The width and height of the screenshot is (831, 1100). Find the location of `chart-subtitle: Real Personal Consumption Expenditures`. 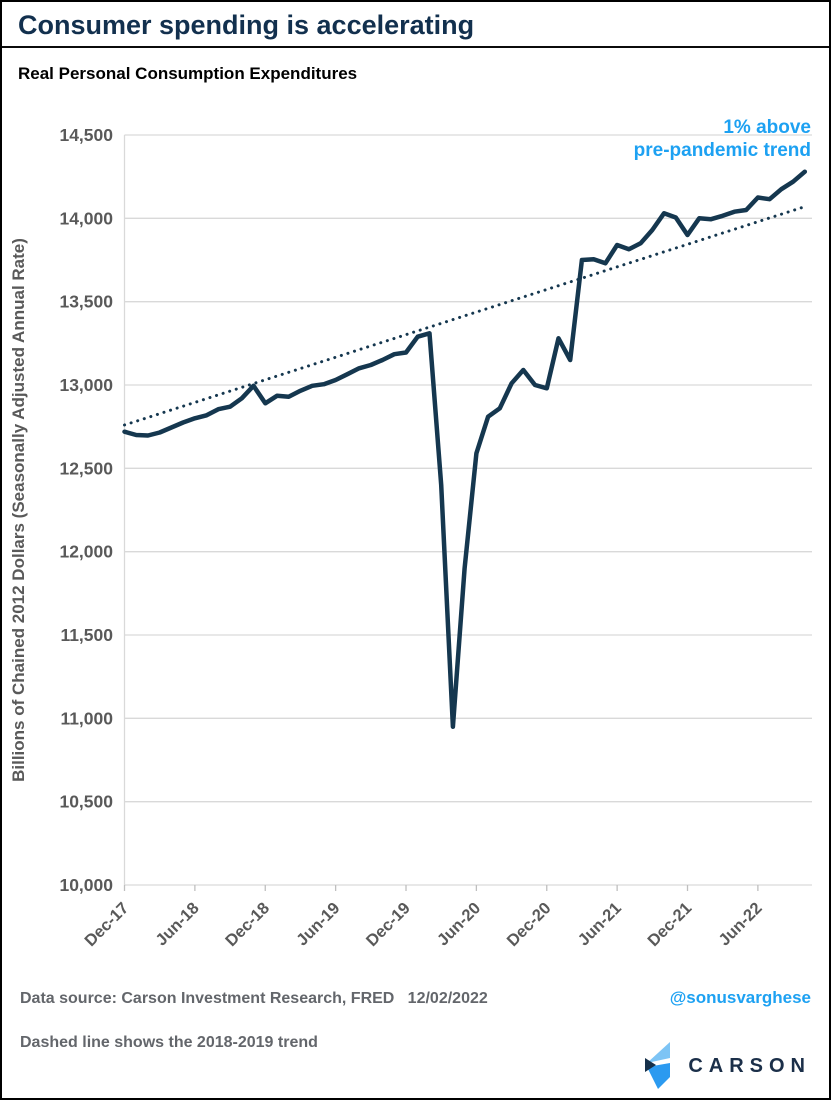

chart-subtitle: Real Personal Consumption Expenditures is located at coordinates (188, 73).